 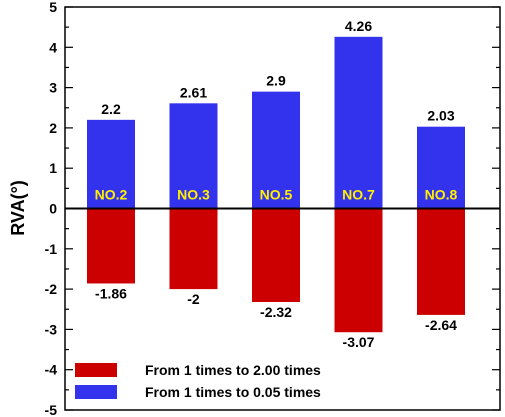 What do you see at coordinates (53, 168) in the screenshot?
I see `y-tick-label-1: 1` at bounding box center [53, 168].